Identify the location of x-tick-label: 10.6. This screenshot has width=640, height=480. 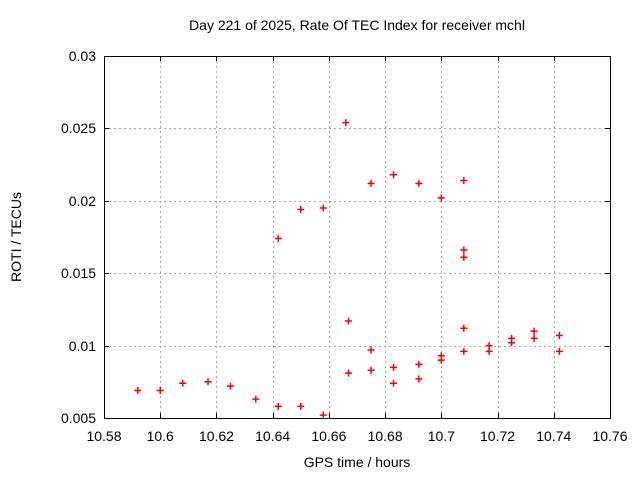
(160, 436).